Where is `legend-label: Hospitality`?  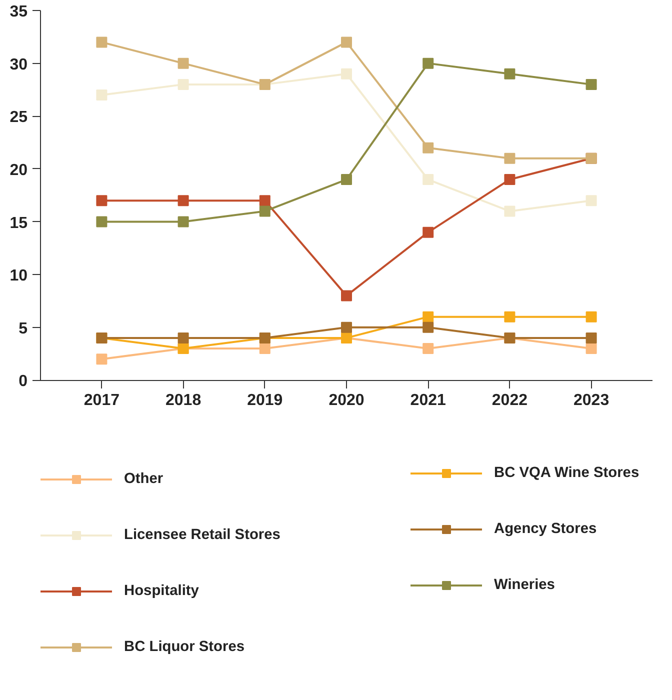 legend-label: Hospitality is located at coordinates (161, 591).